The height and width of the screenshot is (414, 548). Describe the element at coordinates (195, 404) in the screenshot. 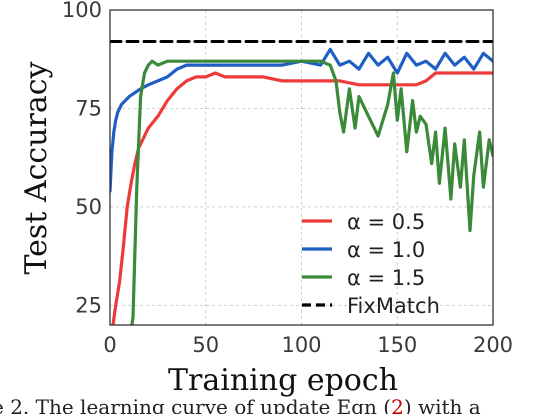

I see `caption-before: e 2. The learning curve of update Eqn (` at that location.